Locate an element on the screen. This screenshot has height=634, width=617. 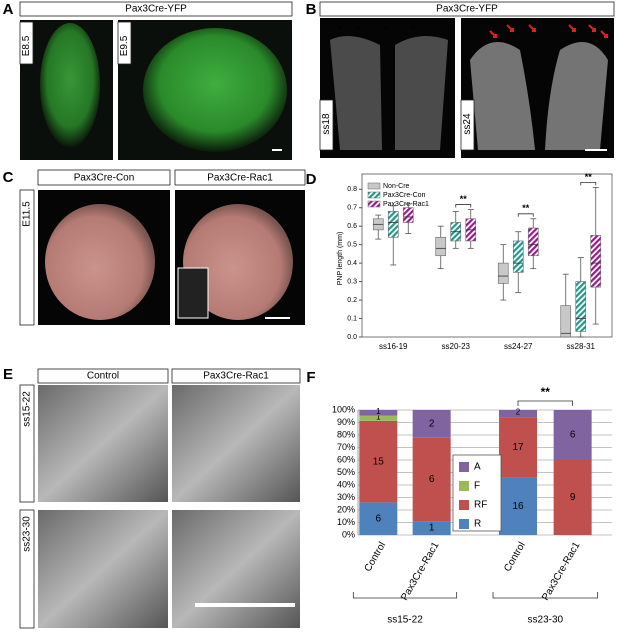
x-tick-label: ss16-19 is located at coordinates (393, 346).